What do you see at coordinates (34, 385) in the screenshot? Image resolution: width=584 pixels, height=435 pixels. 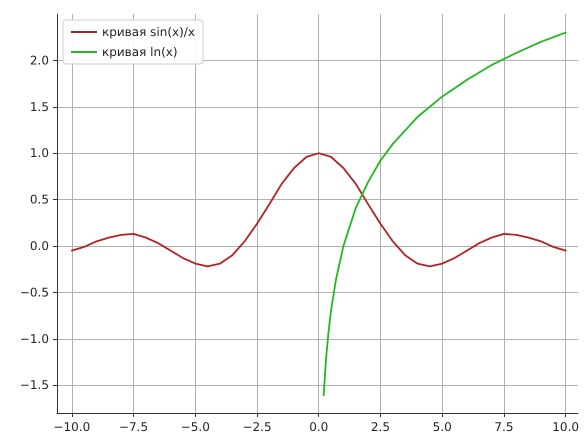 I see `y-tick-label: −1.5` at bounding box center [34, 385].